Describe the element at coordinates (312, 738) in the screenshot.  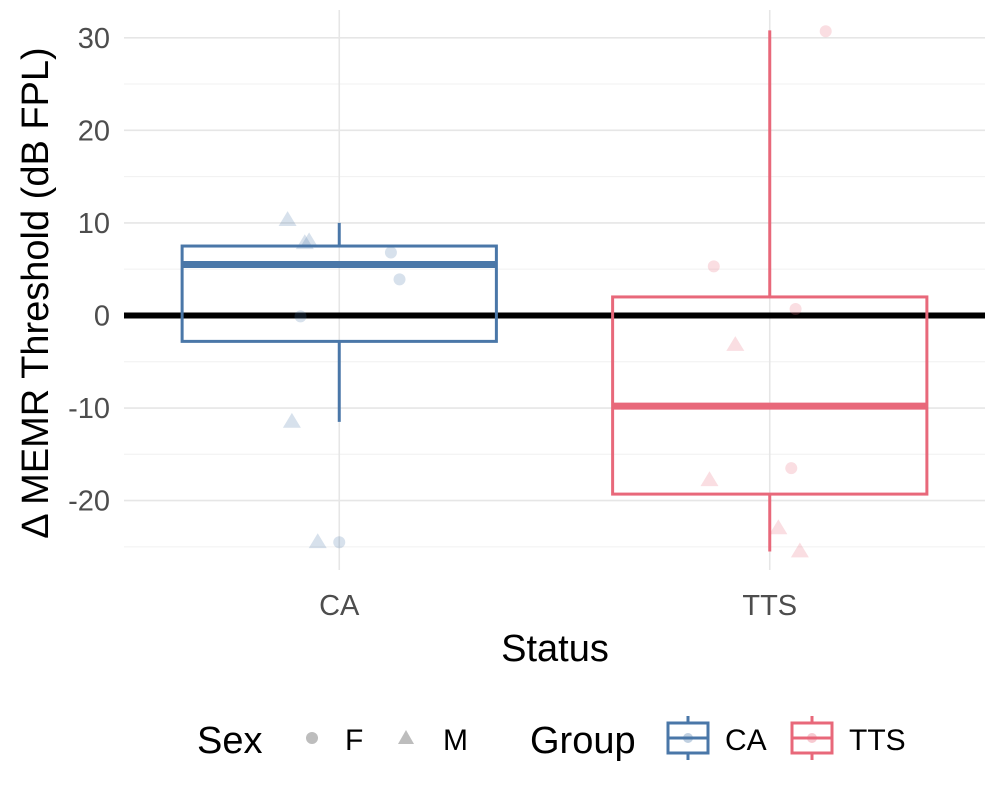
I see `legend-f-key` at that location.